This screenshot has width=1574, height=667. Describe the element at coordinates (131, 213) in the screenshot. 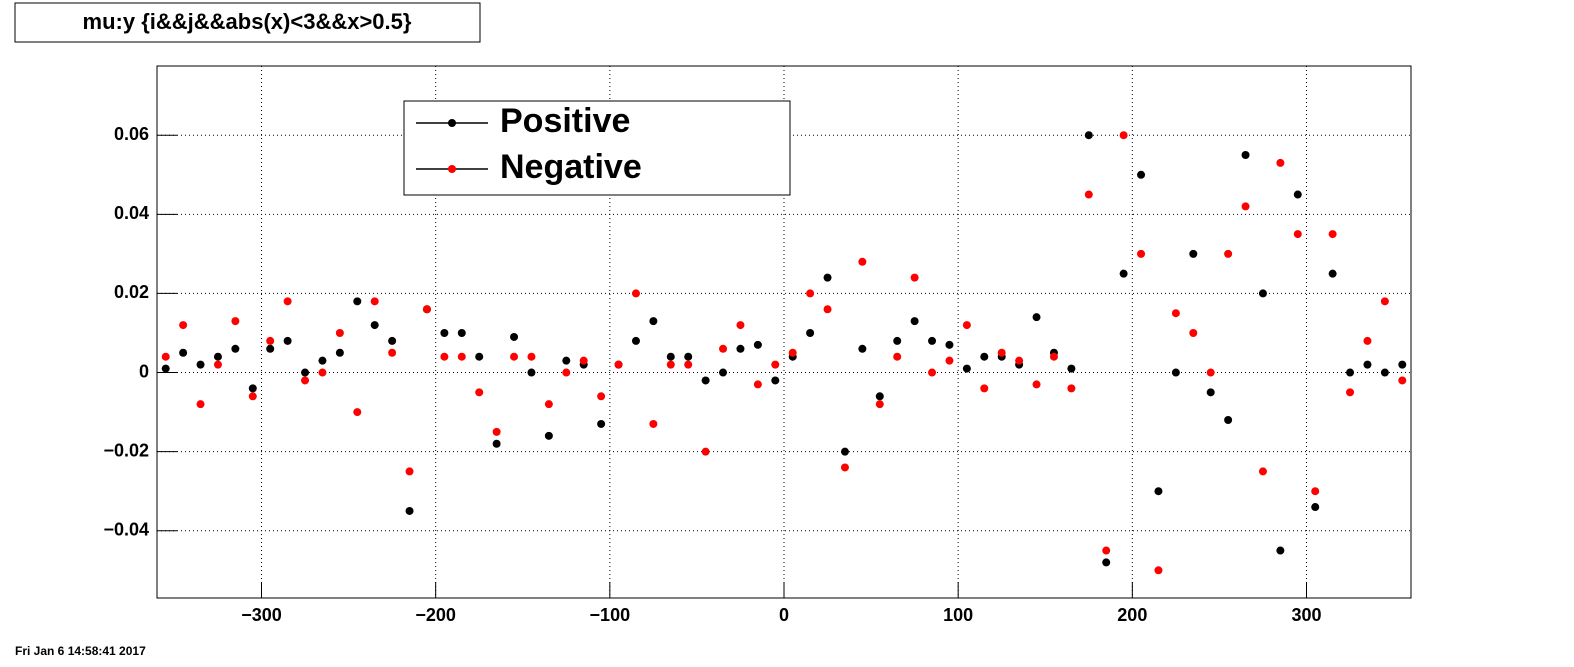

I see `y-tick-label: 0.04` at that location.